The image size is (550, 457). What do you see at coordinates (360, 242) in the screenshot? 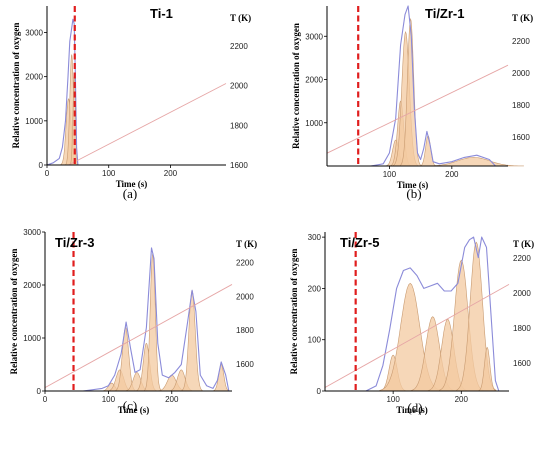
I see `chart-title: Ti/Zr-5` at bounding box center [360, 242].